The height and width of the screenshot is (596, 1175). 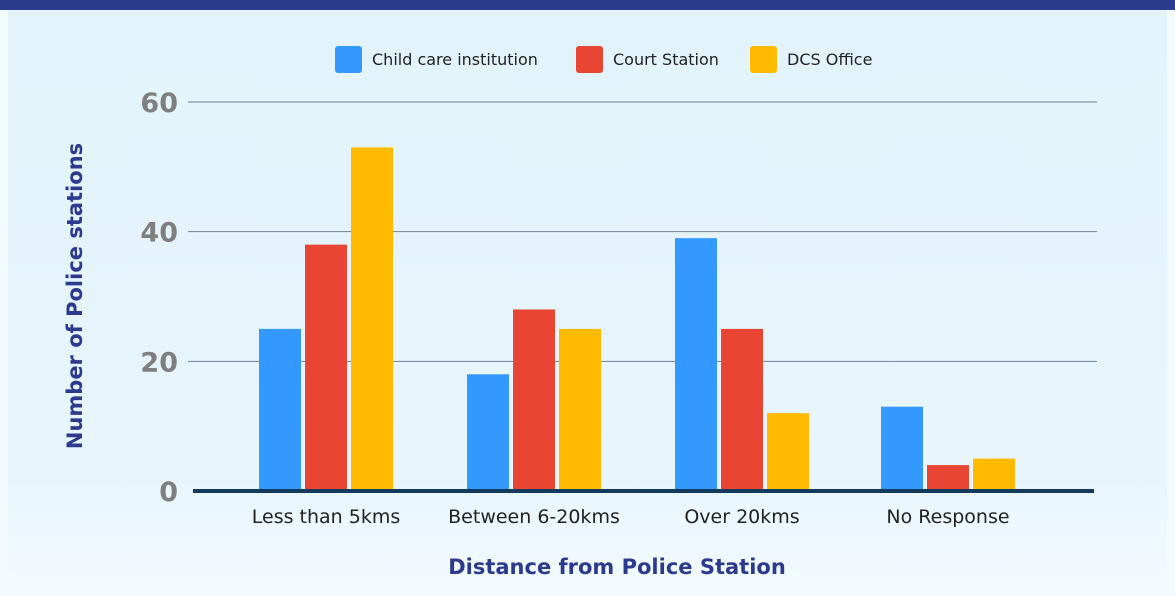 What do you see at coordinates (666, 59) in the screenshot?
I see `legend-label: Court Station` at bounding box center [666, 59].